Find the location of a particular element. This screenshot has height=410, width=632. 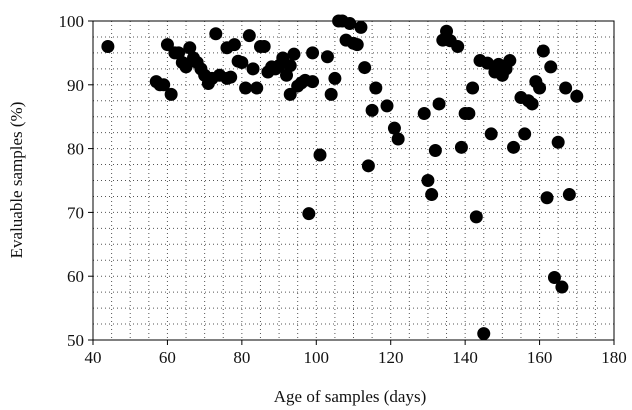

x-tick-label: 100 is located at coordinates (317, 357).